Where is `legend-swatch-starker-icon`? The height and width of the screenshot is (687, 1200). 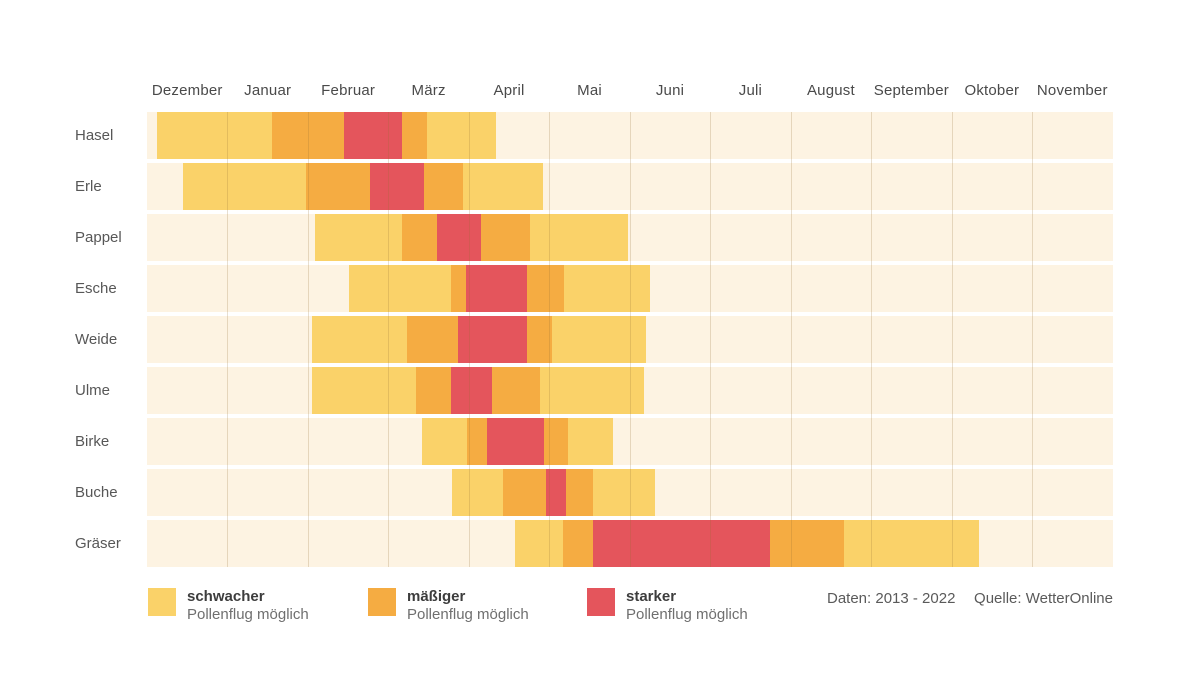 legend-swatch-starker-icon is located at coordinates (601, 602).